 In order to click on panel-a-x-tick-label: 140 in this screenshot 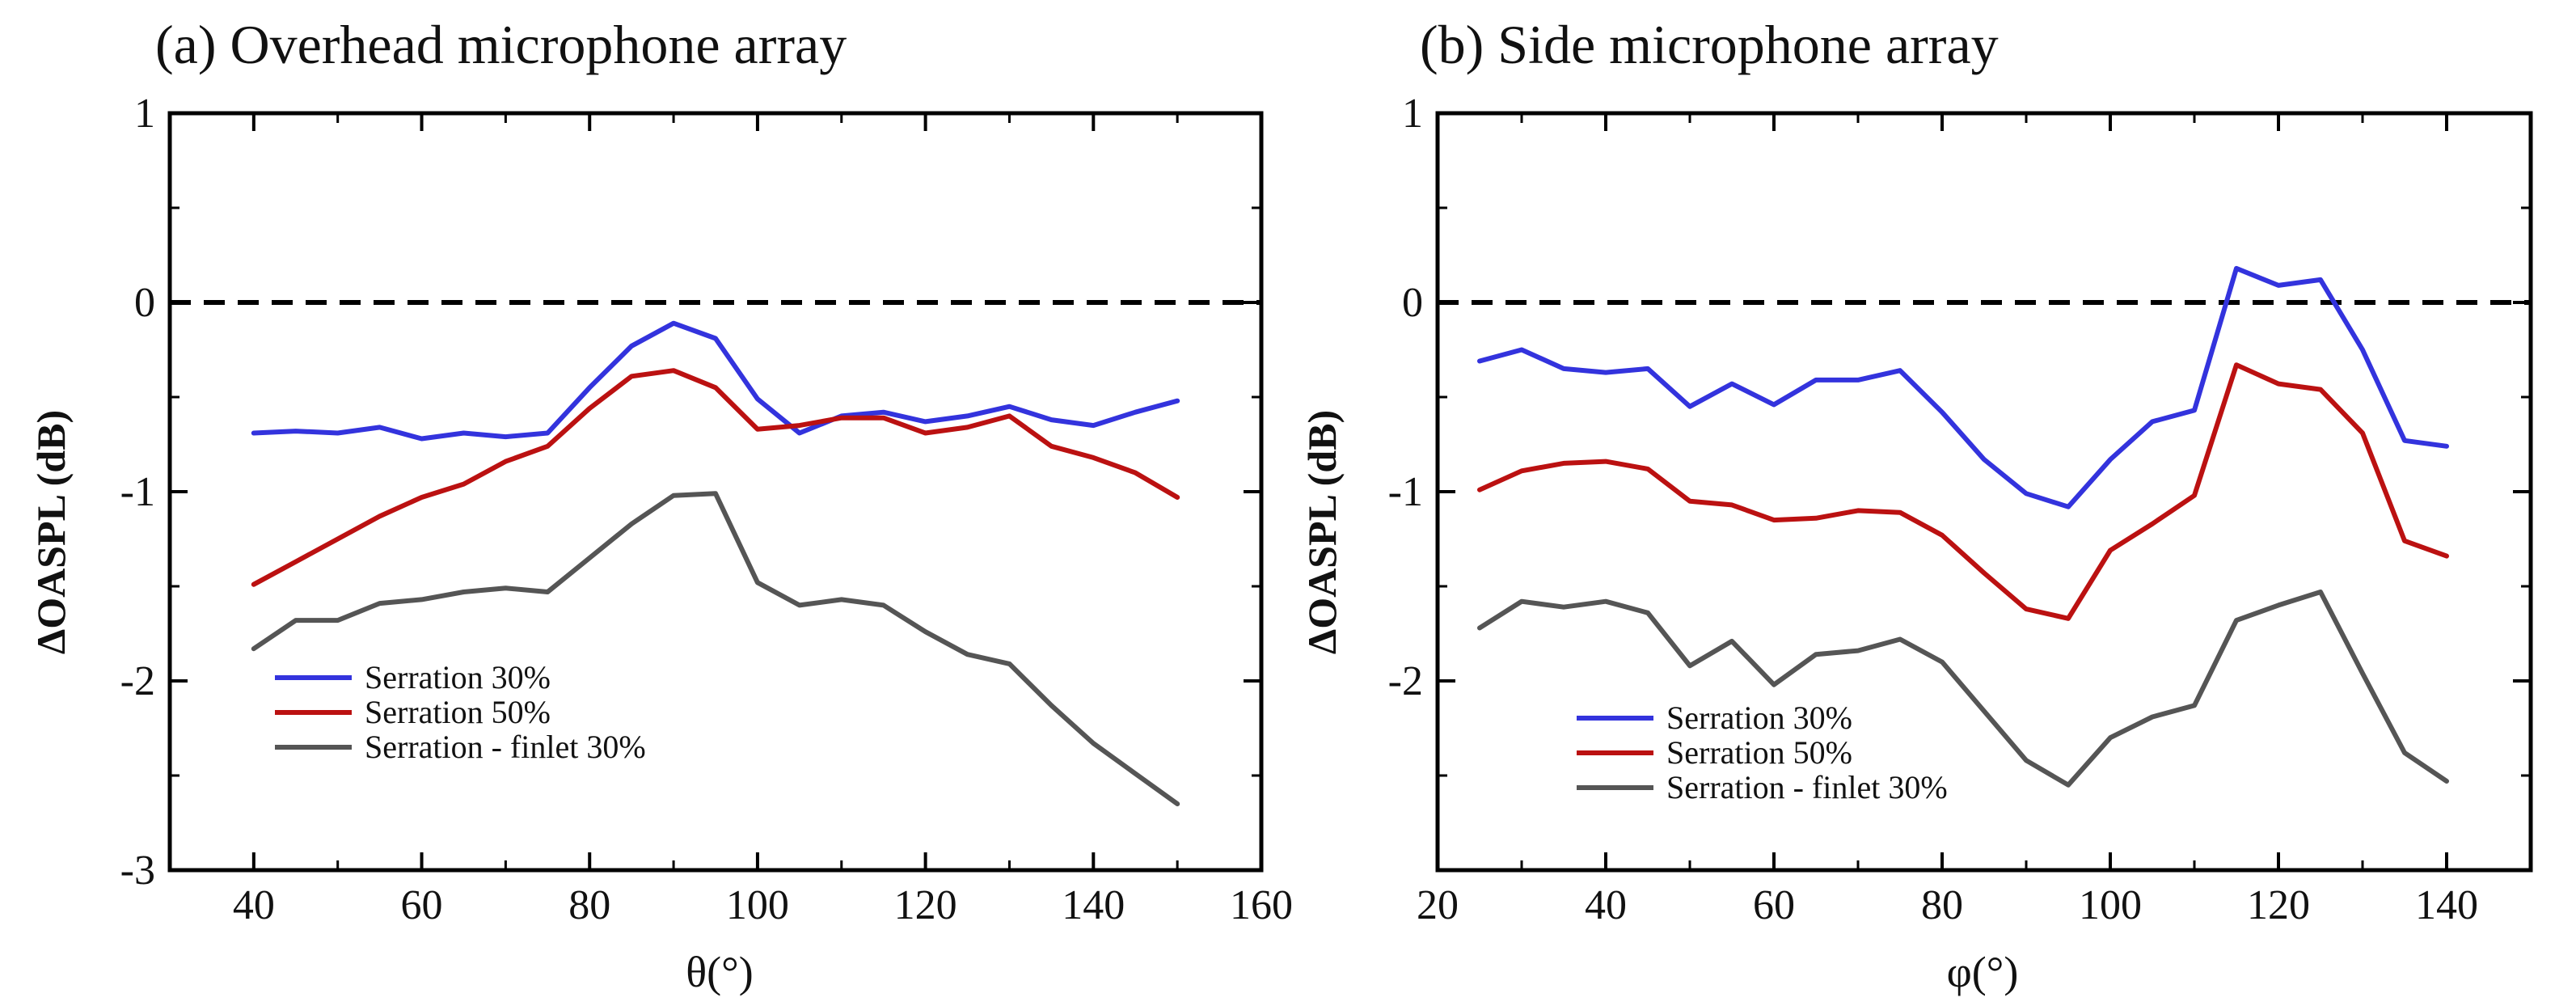, I will do `click(1093, 905)`.